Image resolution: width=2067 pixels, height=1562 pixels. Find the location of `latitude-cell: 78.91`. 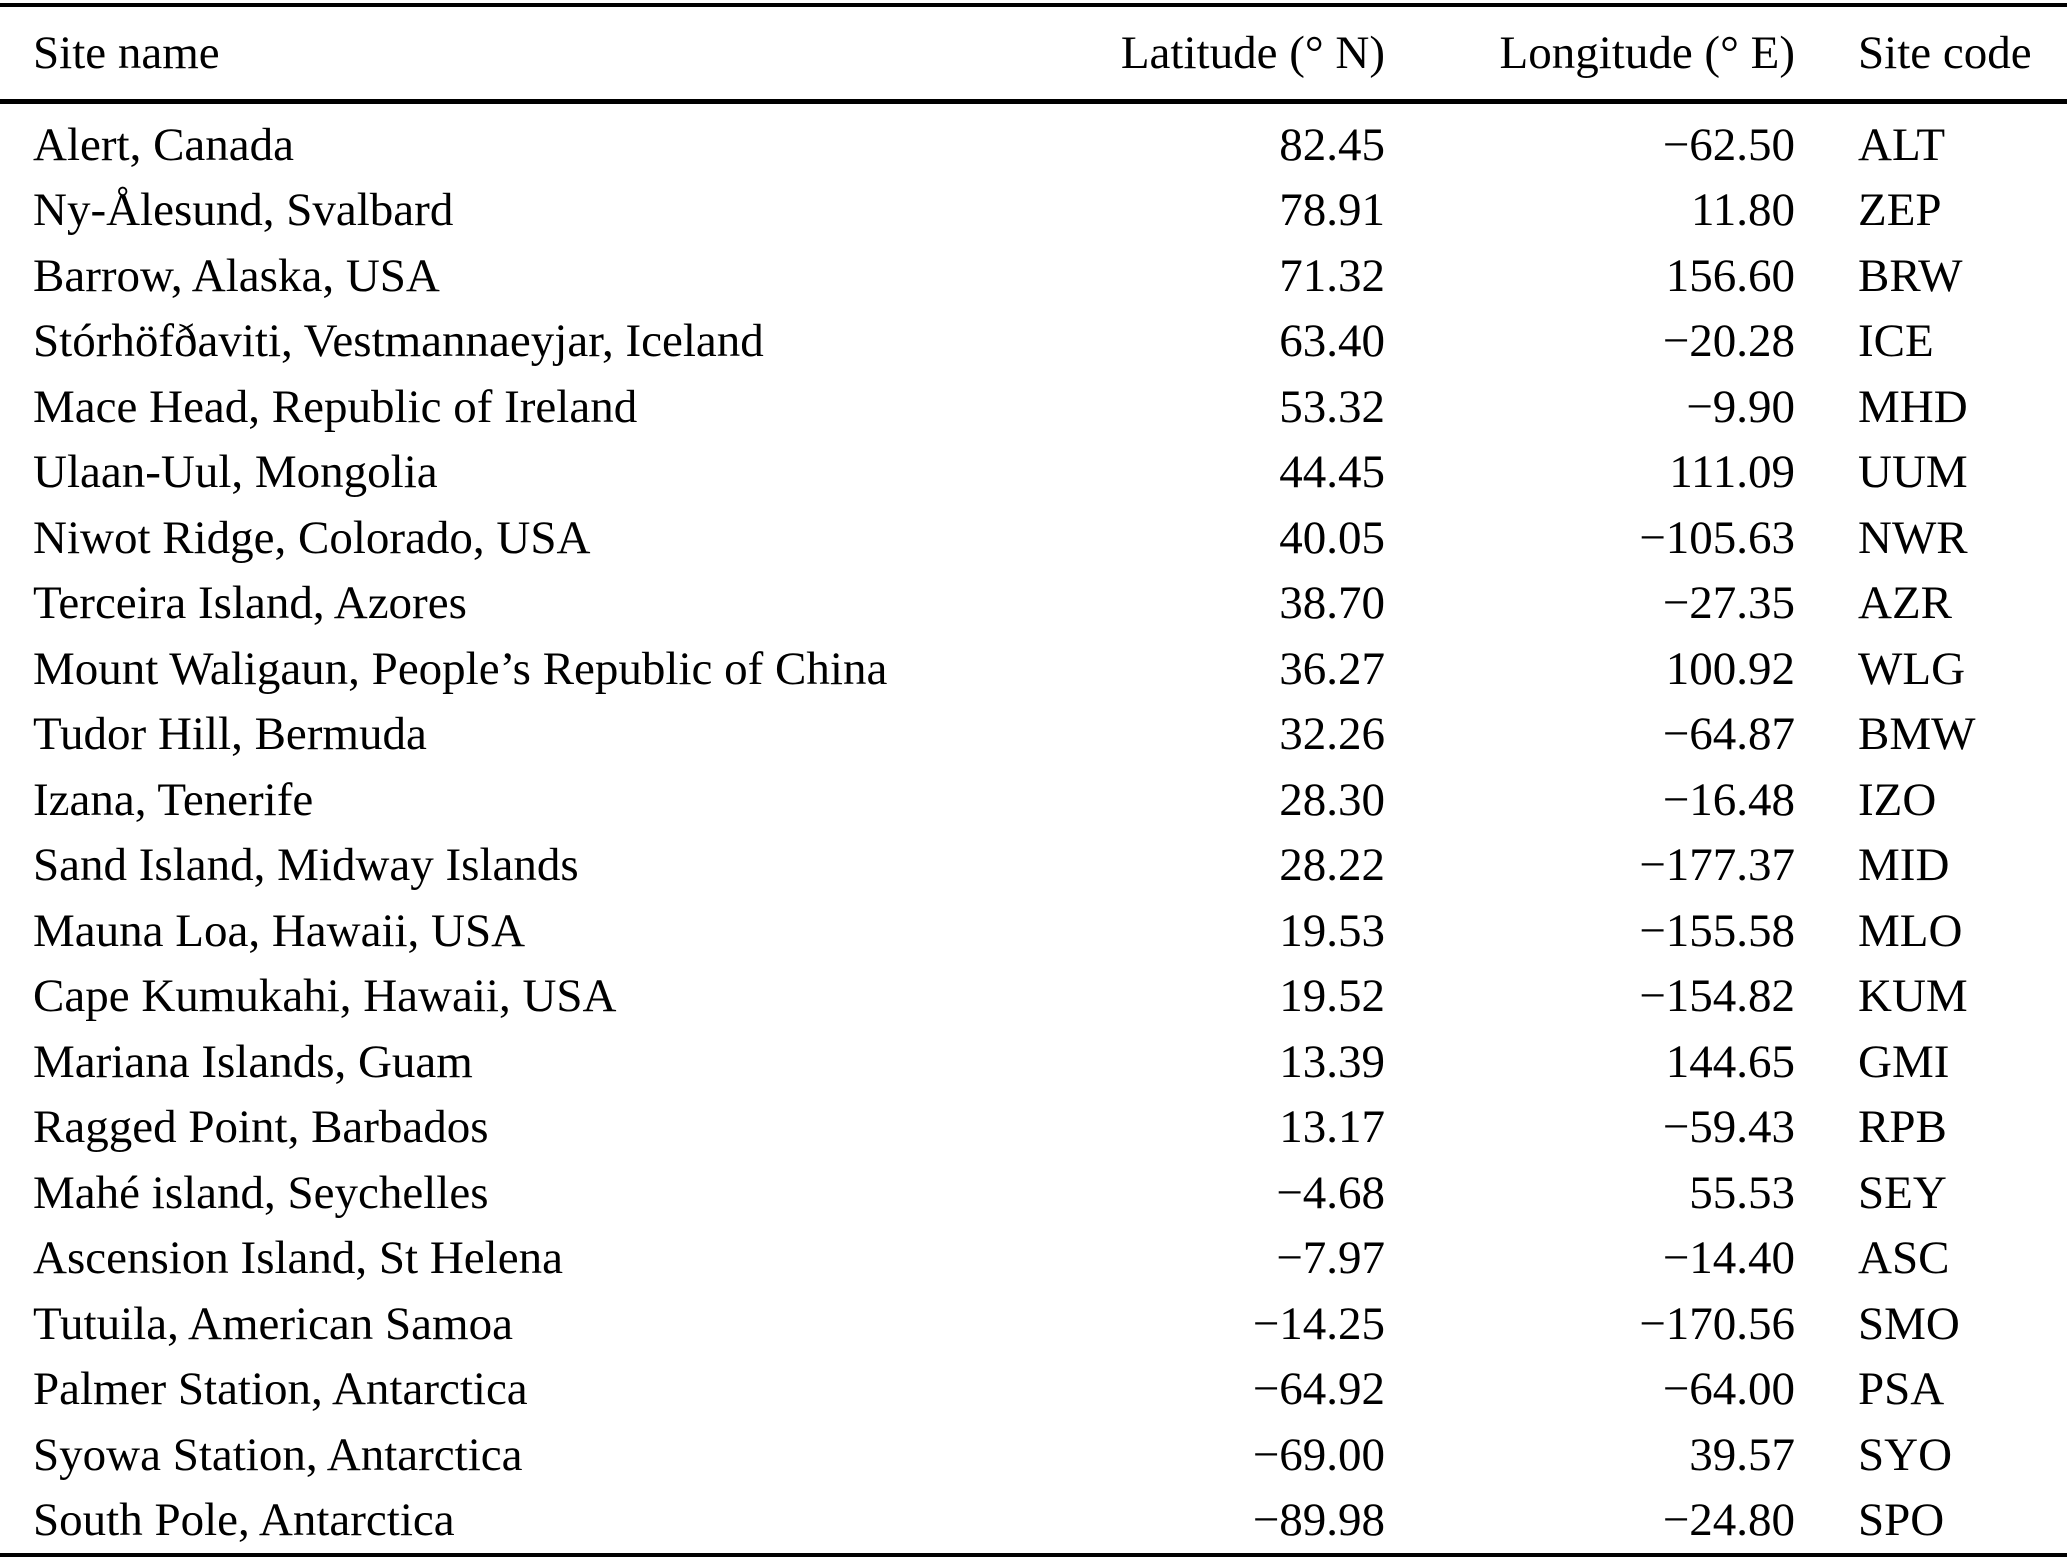

latitude-cell: 78.91 is located at coordinates (1332, 210).